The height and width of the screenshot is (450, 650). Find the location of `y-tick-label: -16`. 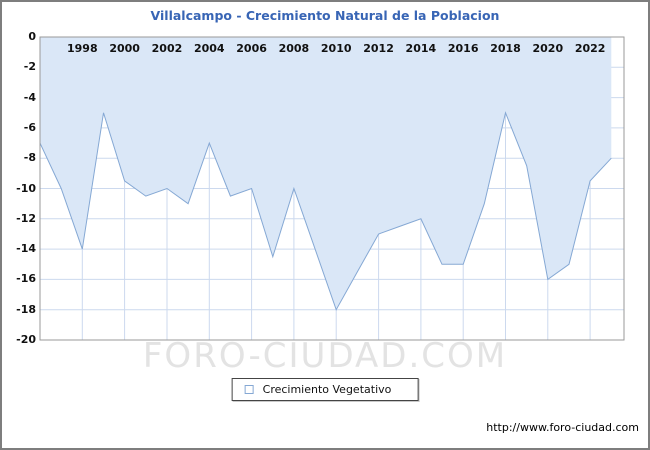

y-tick-label: -16 is located at coordinates (26, 279).